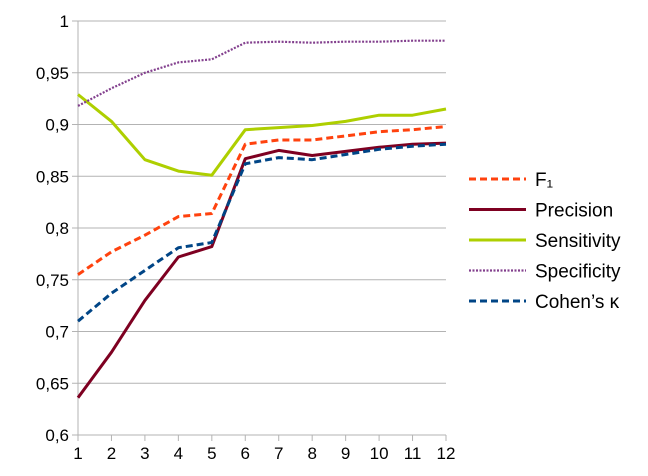 The width and height of the screenshot is (648, 476). What do you see at coordinates (578, 272) in the screenshot?
I see `legend-label: Specificity` at bounding box center [578, 272].